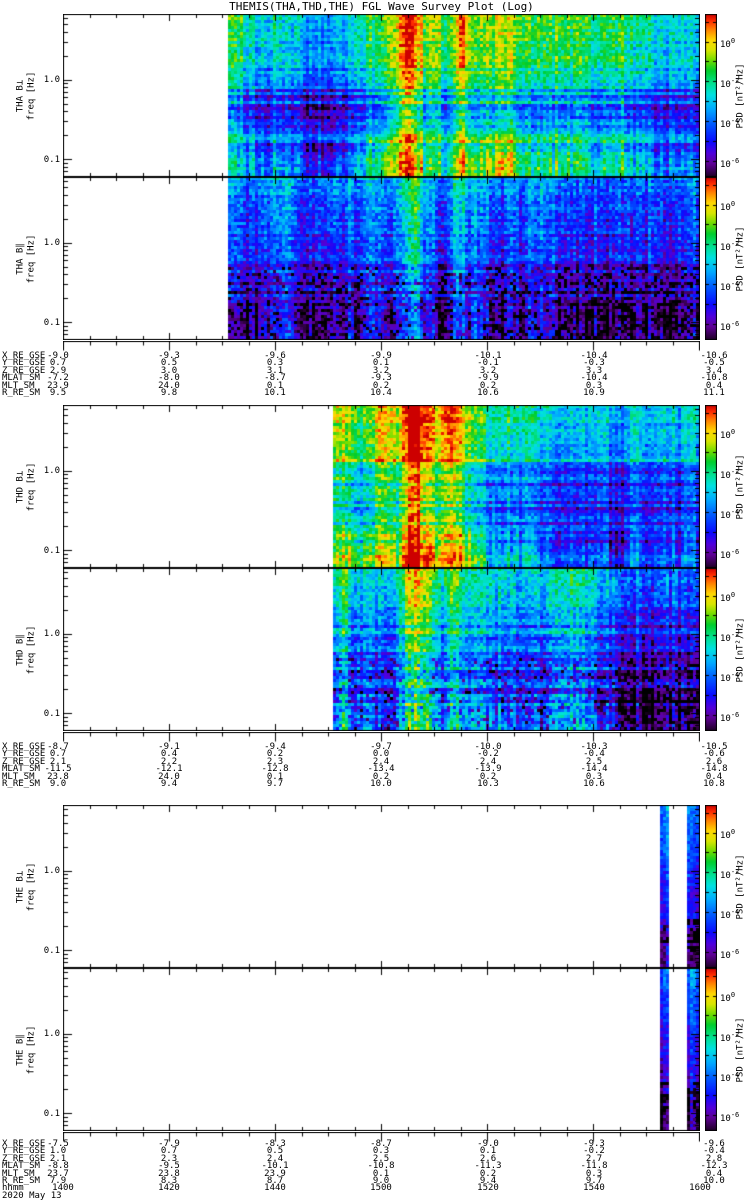  Describe the element at coordinates (488, 1181) in the screenshot. I see `ephemeris-value: 9.4` at that location.